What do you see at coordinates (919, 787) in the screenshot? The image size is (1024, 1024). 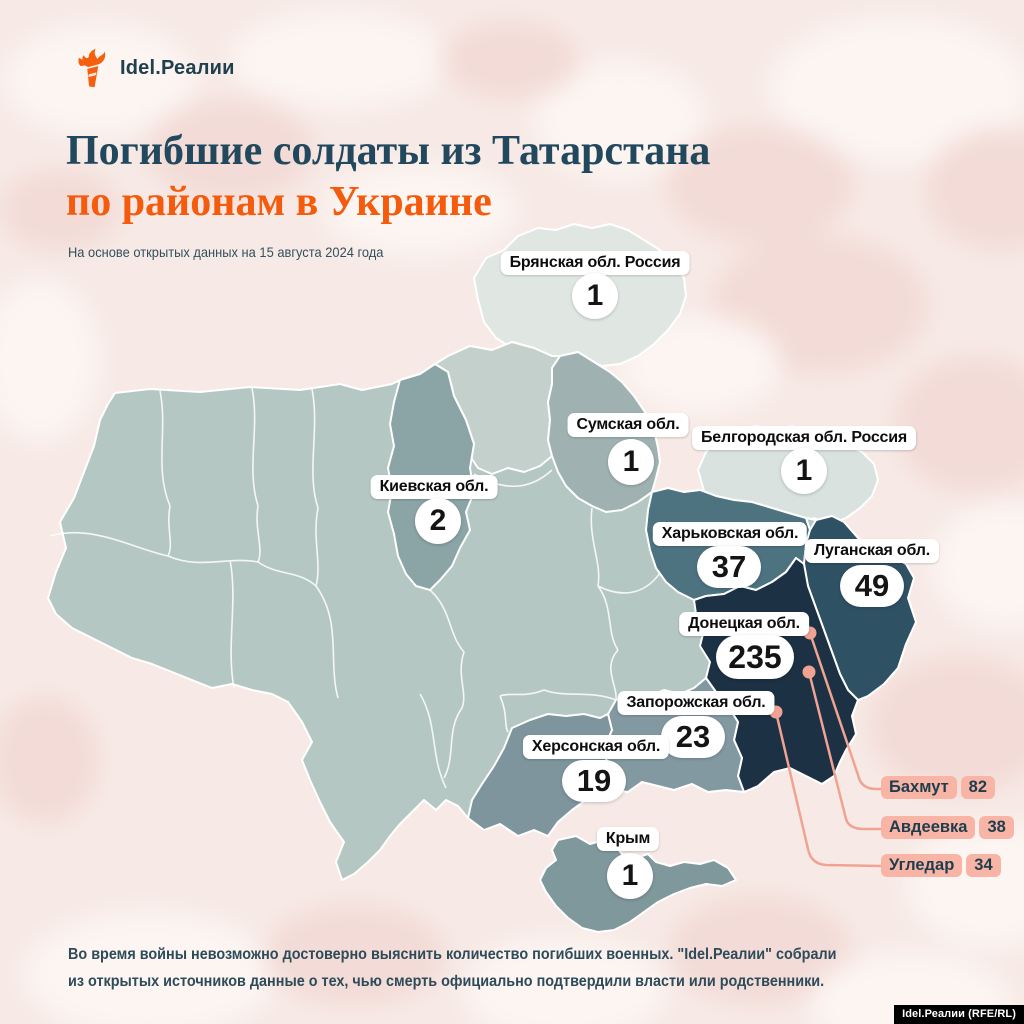 I see `callout-name: Бахмут` at bounding box center [919, 787].